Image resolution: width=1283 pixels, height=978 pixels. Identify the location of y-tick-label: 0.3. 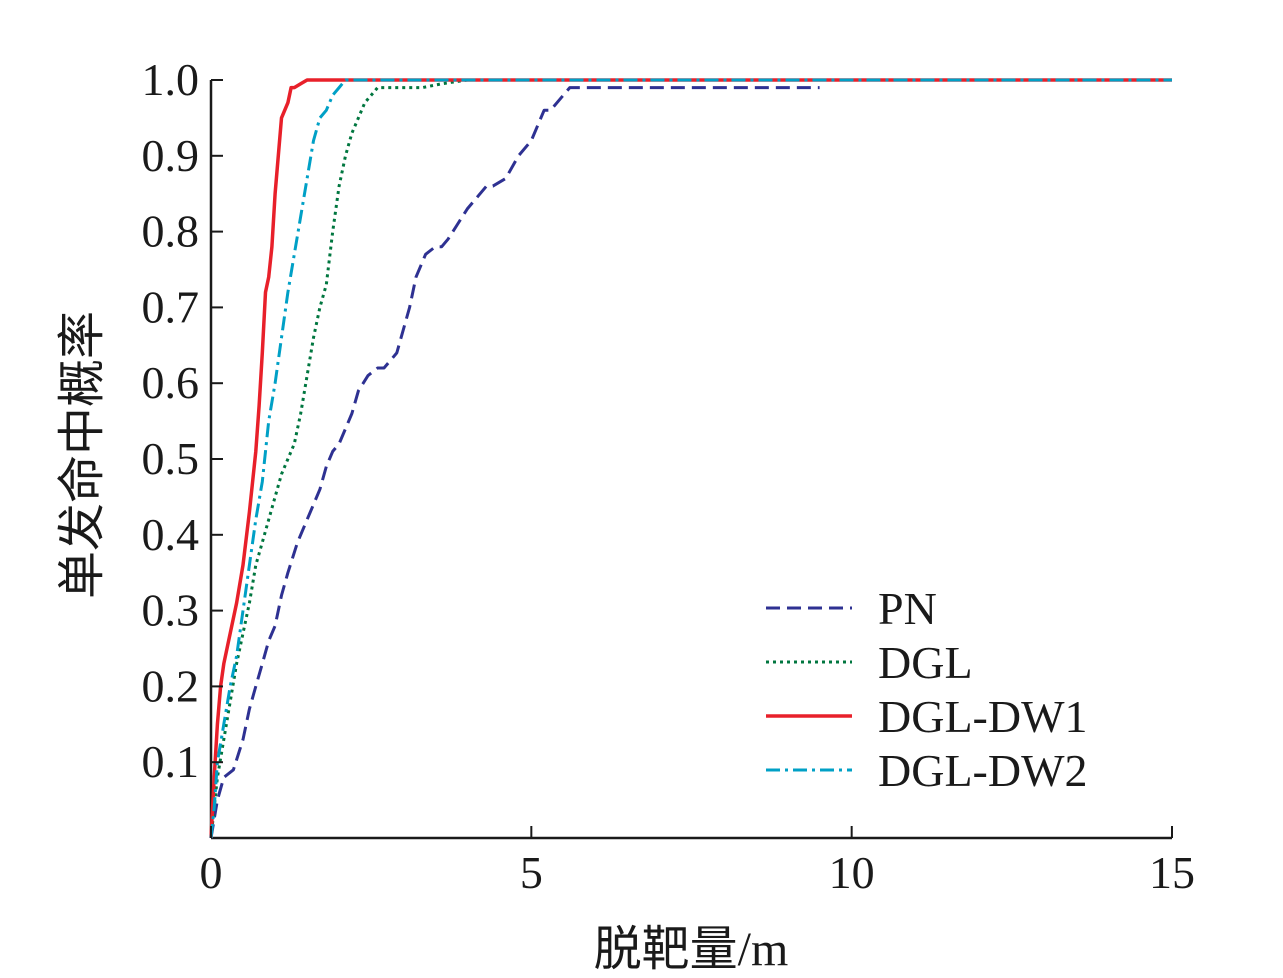
(171, 610).